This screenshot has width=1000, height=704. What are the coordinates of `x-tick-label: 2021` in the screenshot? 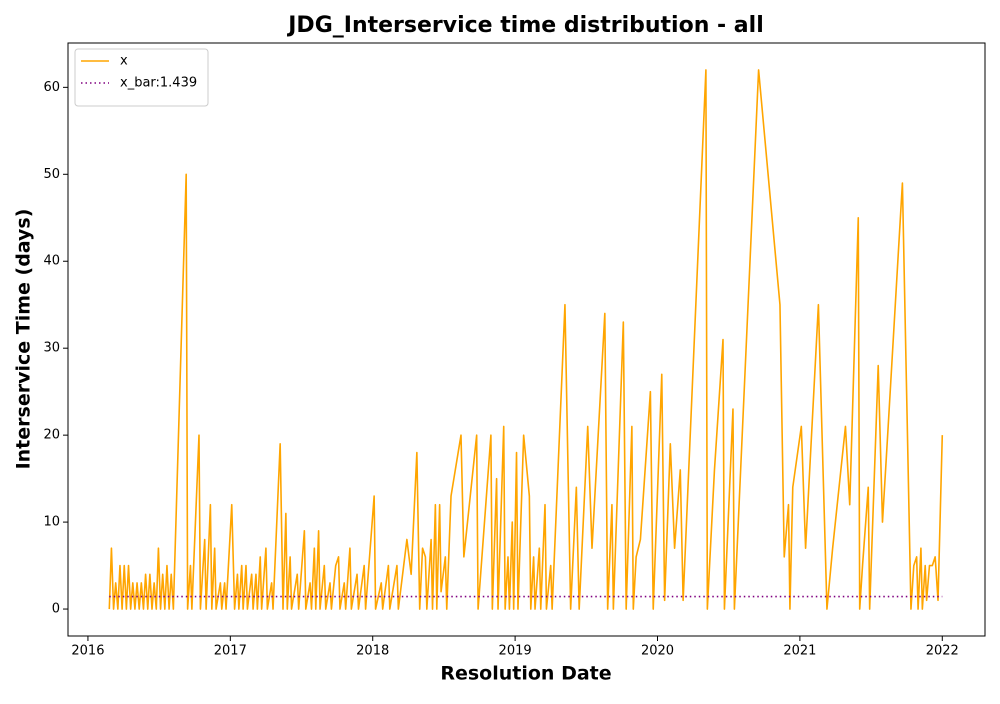 It's located at (799, 651).